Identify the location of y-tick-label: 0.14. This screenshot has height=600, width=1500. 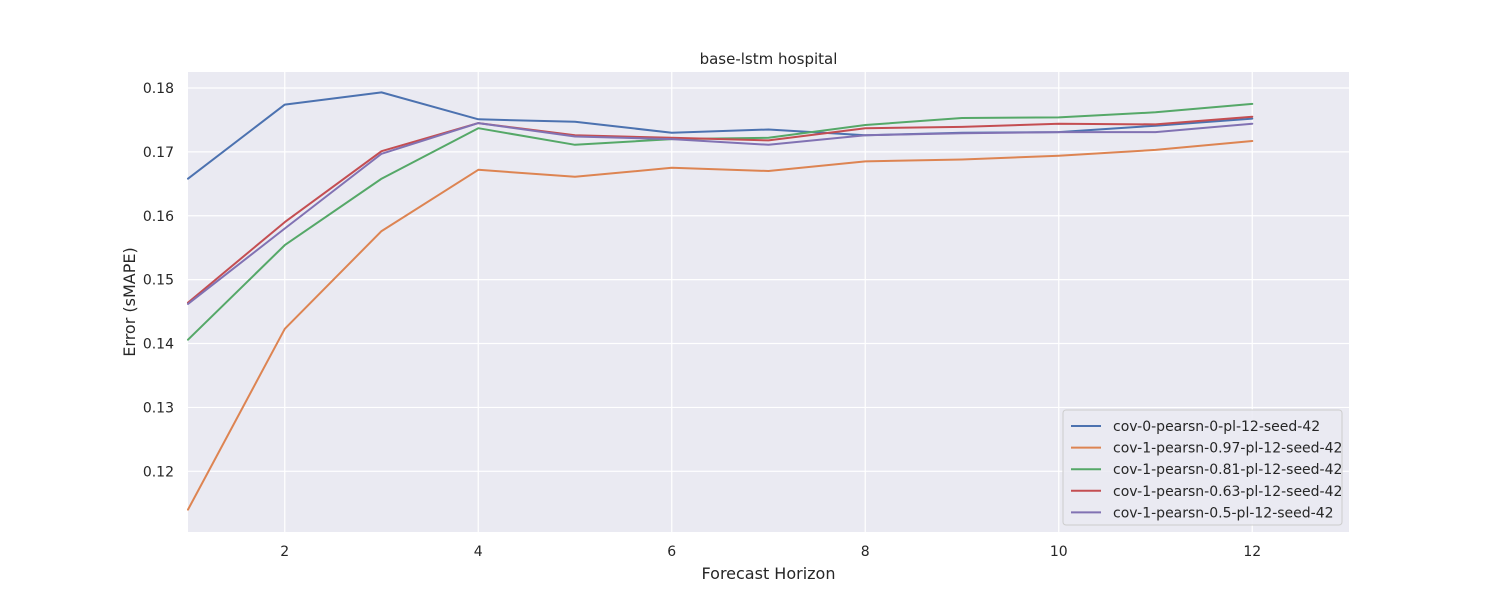
(158, 345).